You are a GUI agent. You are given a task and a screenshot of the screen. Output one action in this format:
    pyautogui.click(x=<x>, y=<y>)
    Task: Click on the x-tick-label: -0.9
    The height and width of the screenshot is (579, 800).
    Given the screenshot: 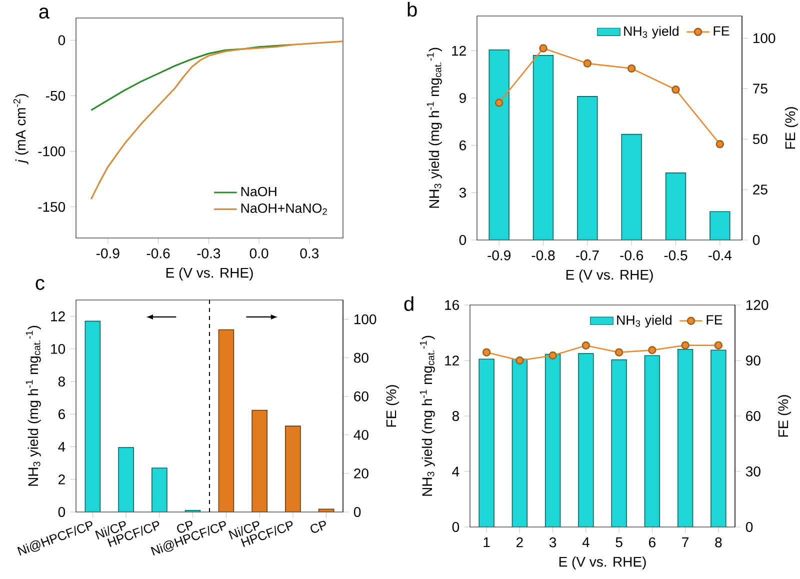 What is the action you would take?
    pyautogui.click(x=108, y=253)
    